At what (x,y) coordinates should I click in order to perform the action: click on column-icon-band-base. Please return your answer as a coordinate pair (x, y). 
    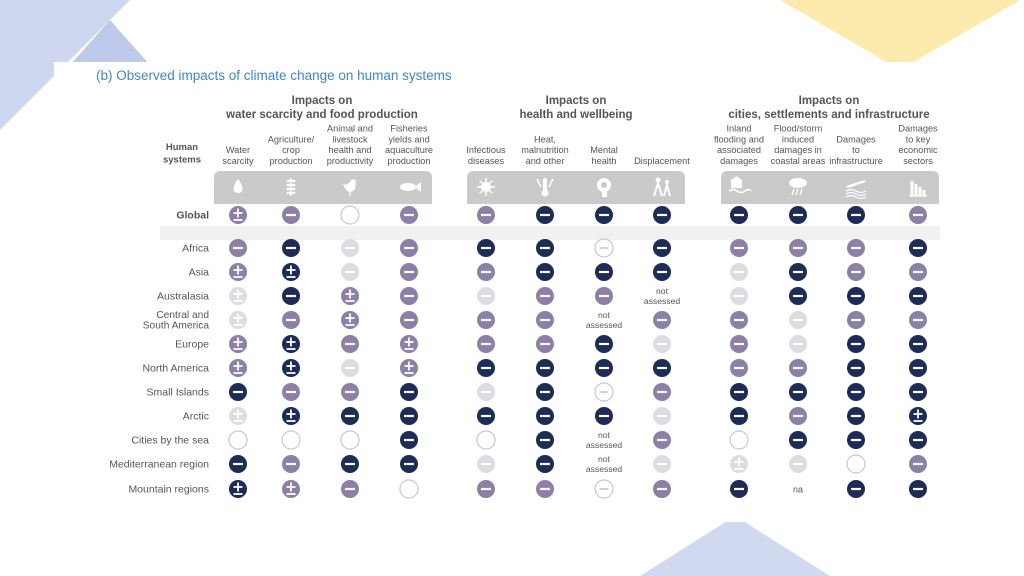
    Looking at the image, I should click on (830, 200).